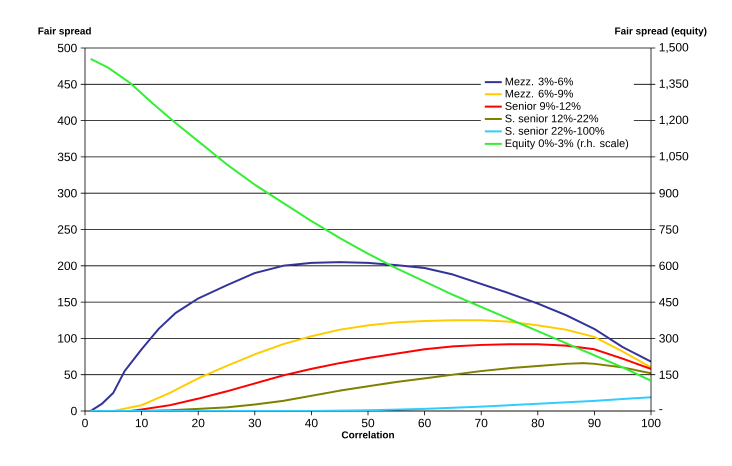 The height and width of the screenshot is (466, 732). What do you see at coordinates (674, 48) in the screenshot?
I see `y2-tick-label: 1,500` at bounding box center [674, 48].